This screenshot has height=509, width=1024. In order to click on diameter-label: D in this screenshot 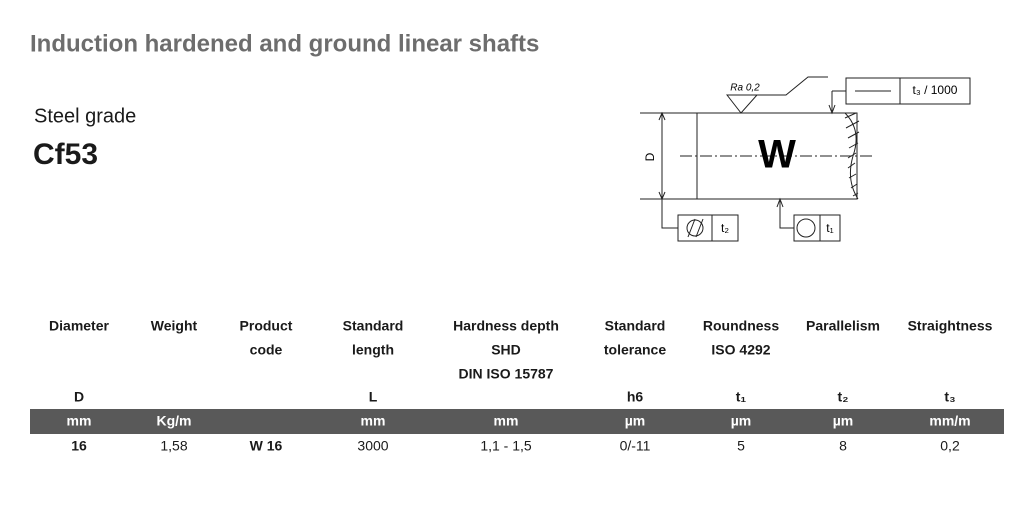, I will do `click(650, 156)`.